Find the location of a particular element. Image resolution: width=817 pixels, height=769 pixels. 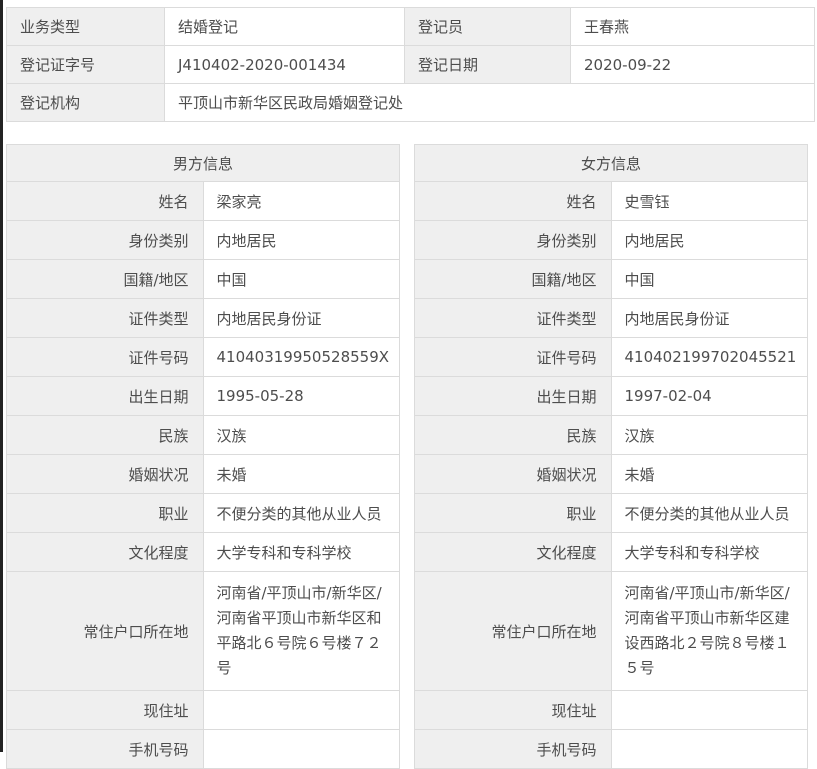

table-row: 证件号码 41040319950528559X is located at coordinates (203, 357).